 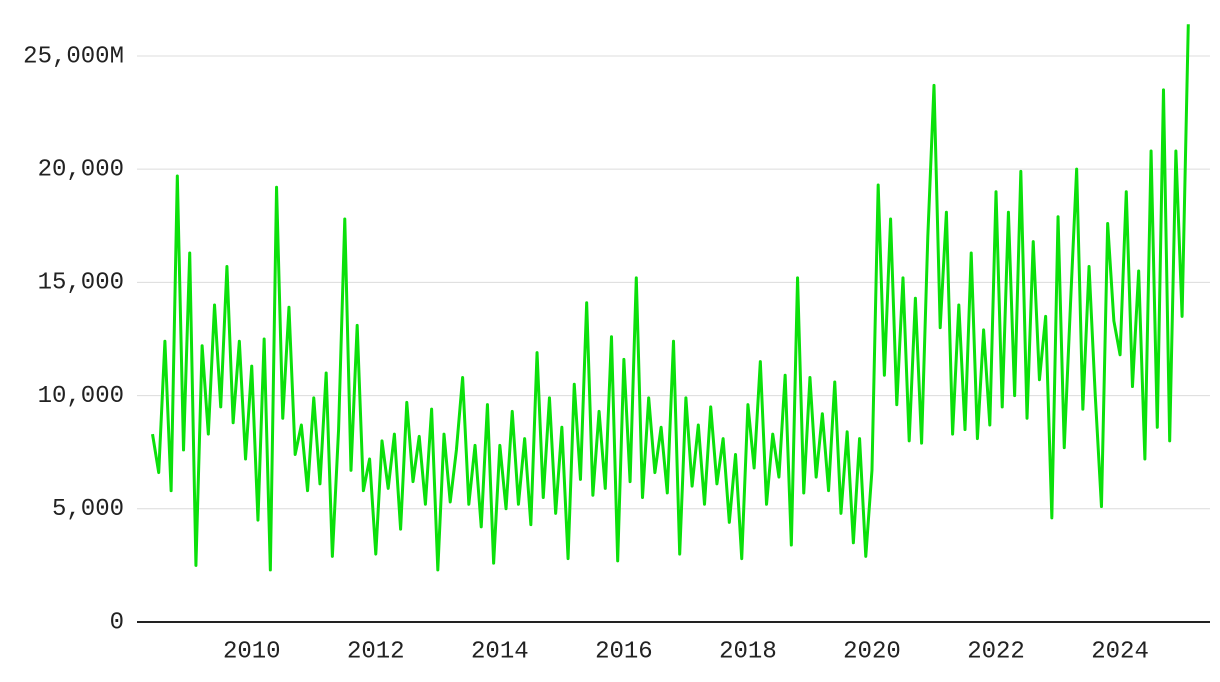 What do you see at coordinates (872, 651) in the screenshot?
I see `x-tick-label: 2020` at bounding box center [872, 651].